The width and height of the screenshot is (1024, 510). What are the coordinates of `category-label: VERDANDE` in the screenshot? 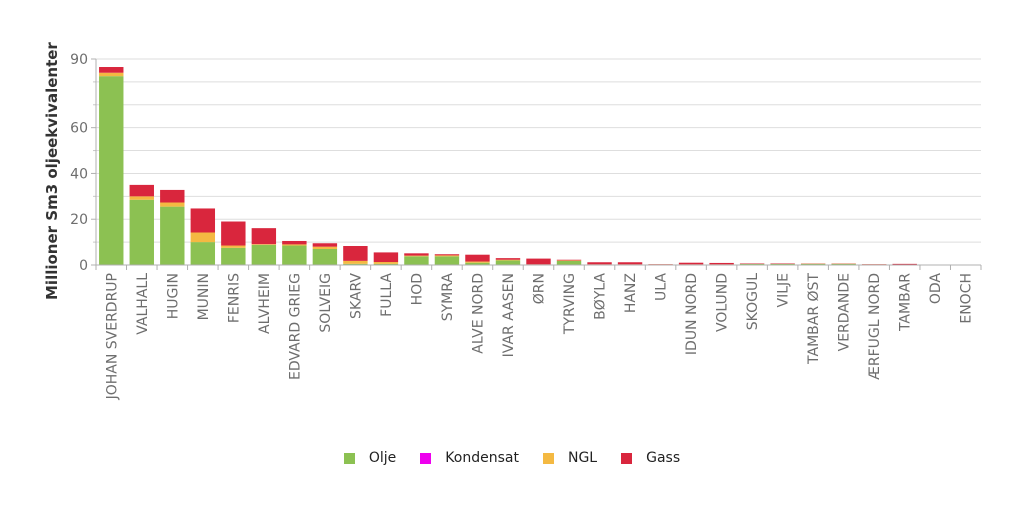 It's located at (845, 312).